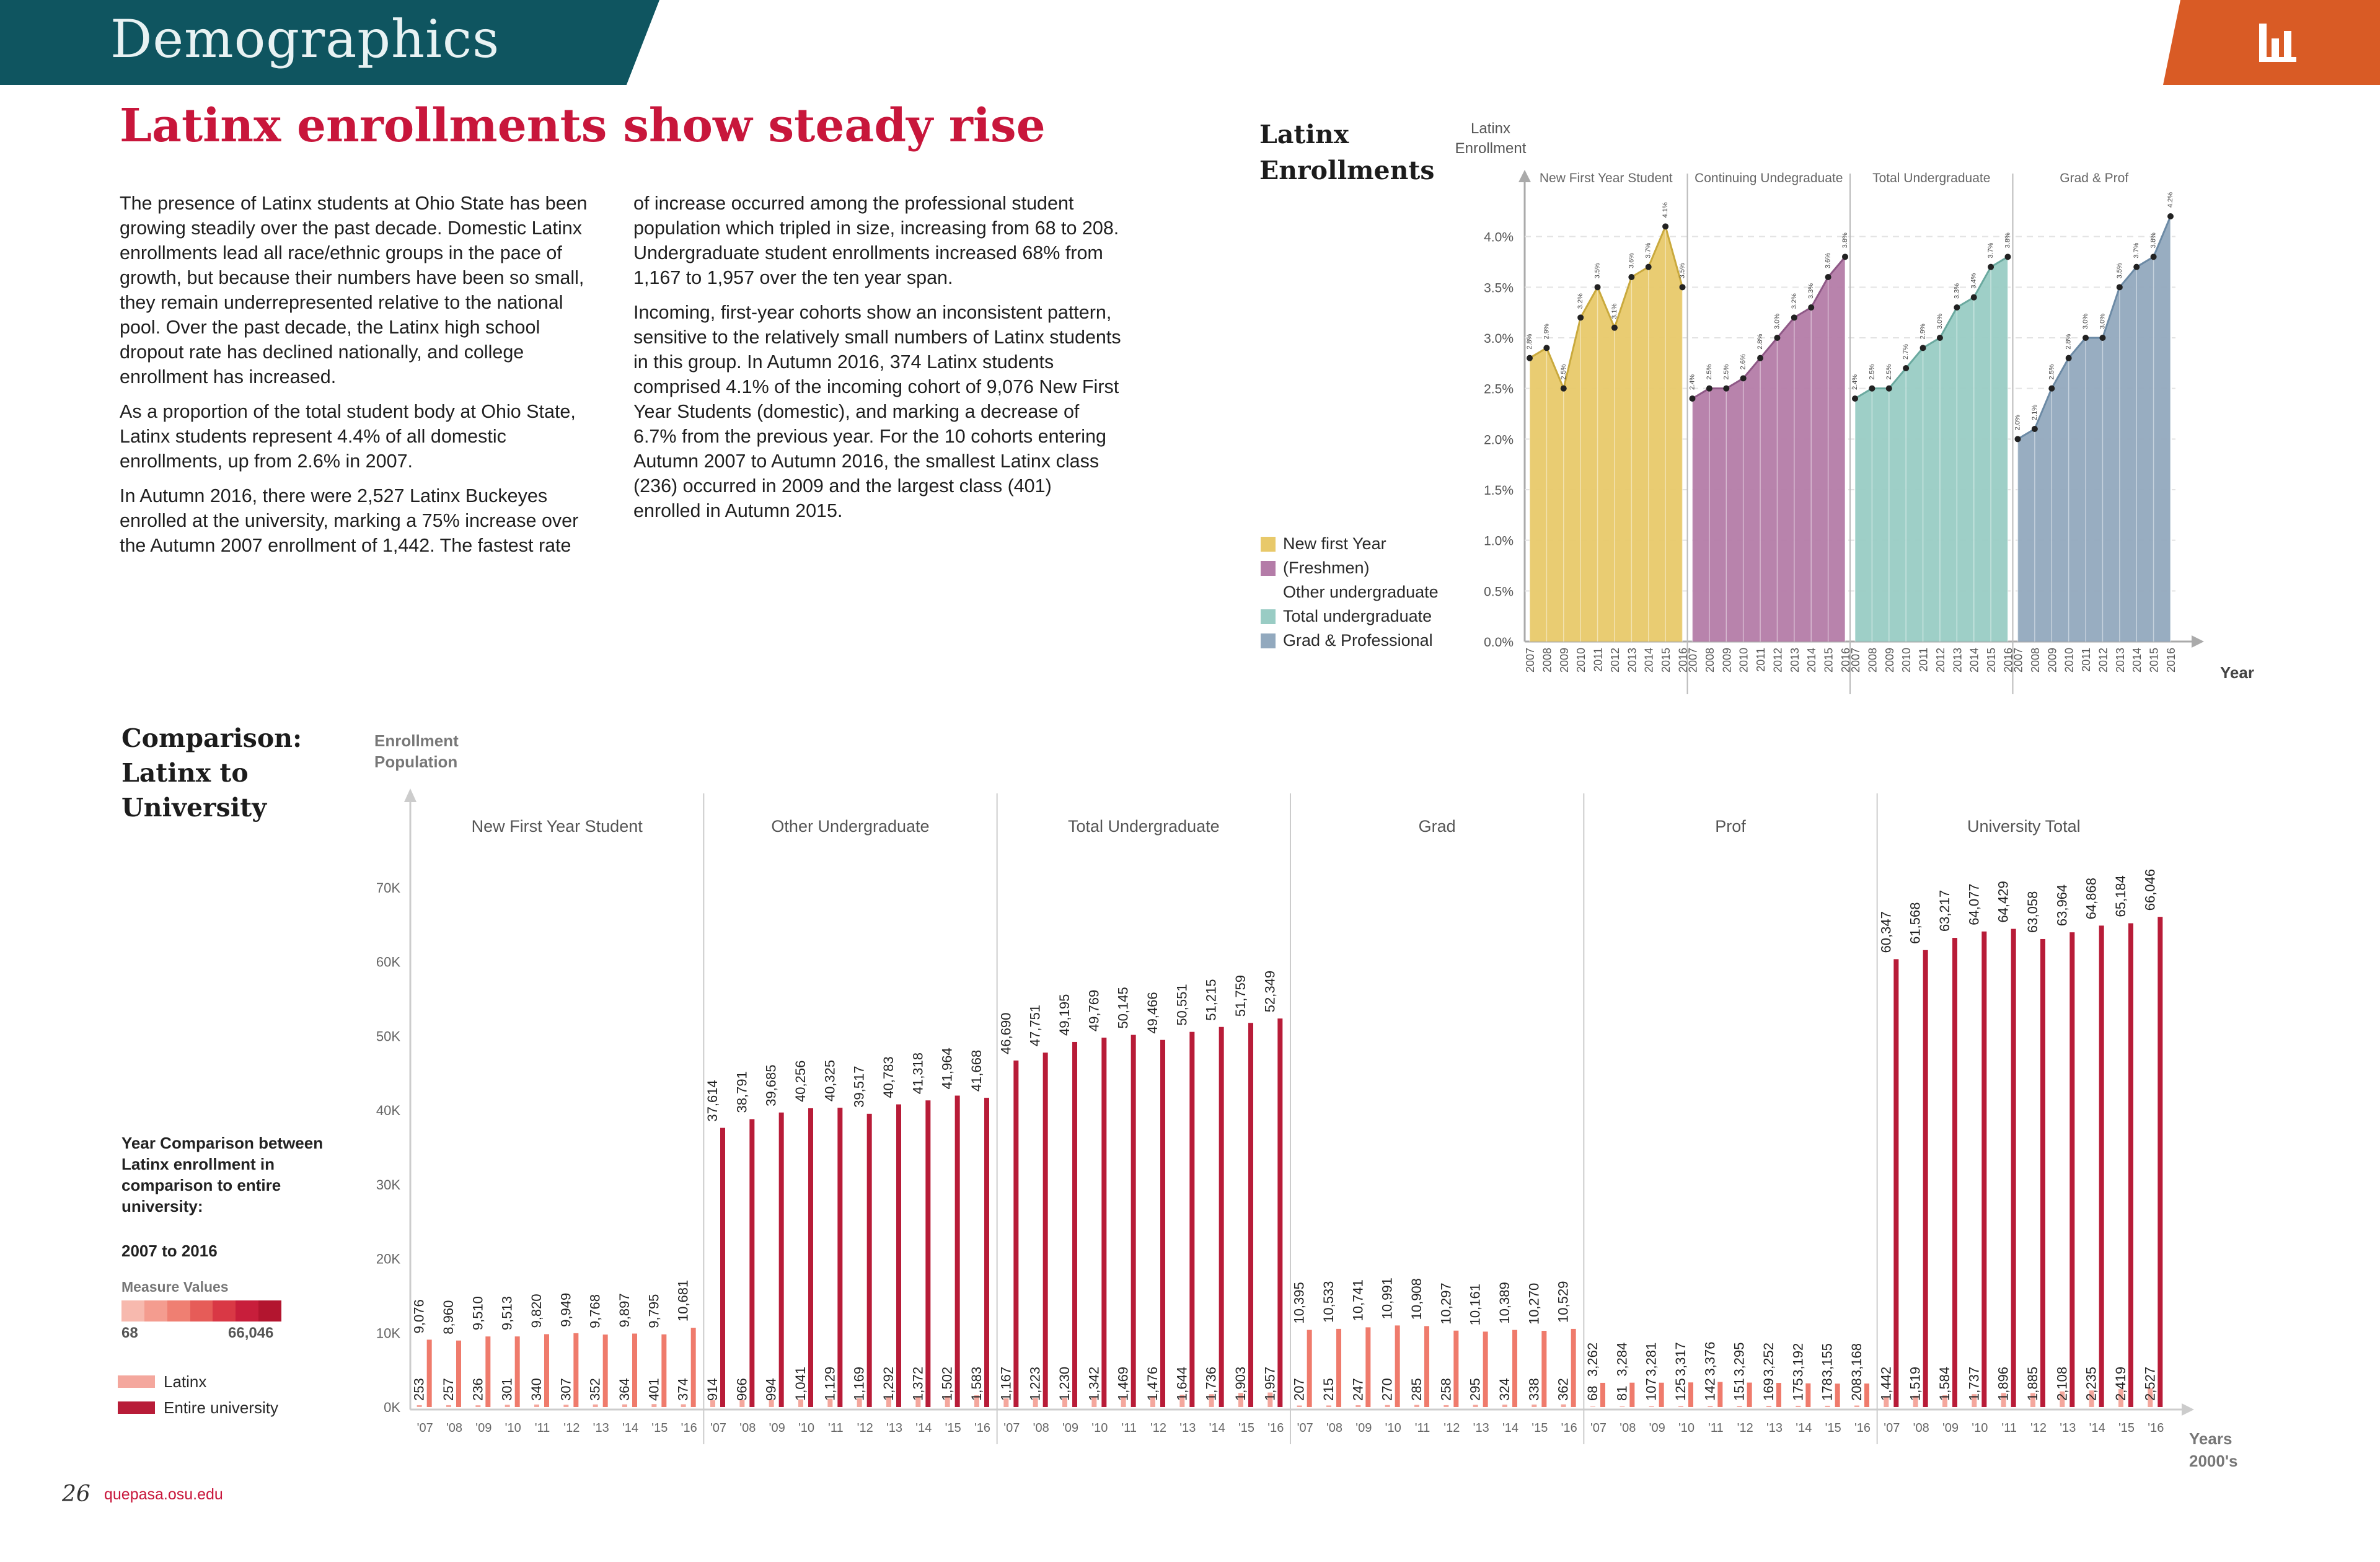 This screenshot has width=2380, height=1562. Describe the element at coordinates (1745, 1428) in the screenshot. I see `x-tick-label: '12` at that location.